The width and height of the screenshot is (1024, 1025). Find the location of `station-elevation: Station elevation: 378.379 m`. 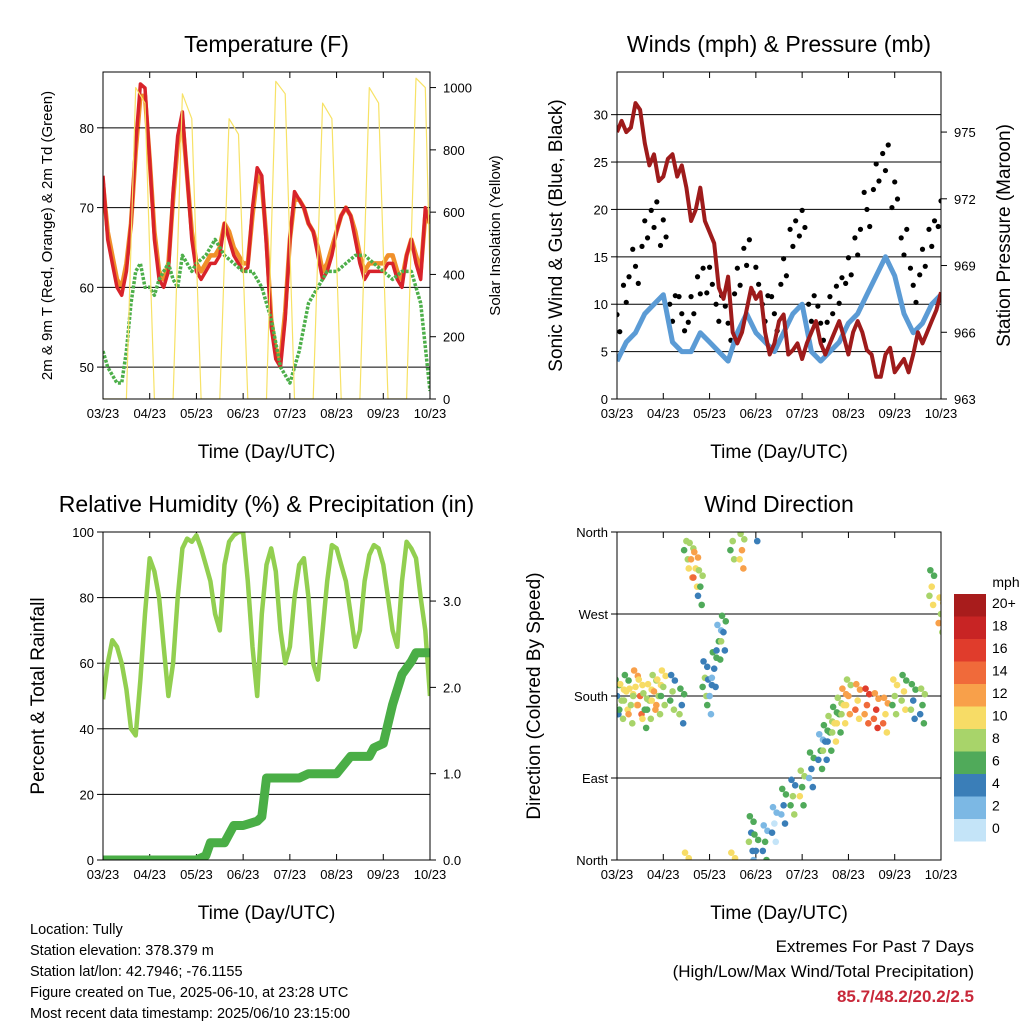

station-elevation: Station elevation: 378.379 m is located at coordinates (122, 951).